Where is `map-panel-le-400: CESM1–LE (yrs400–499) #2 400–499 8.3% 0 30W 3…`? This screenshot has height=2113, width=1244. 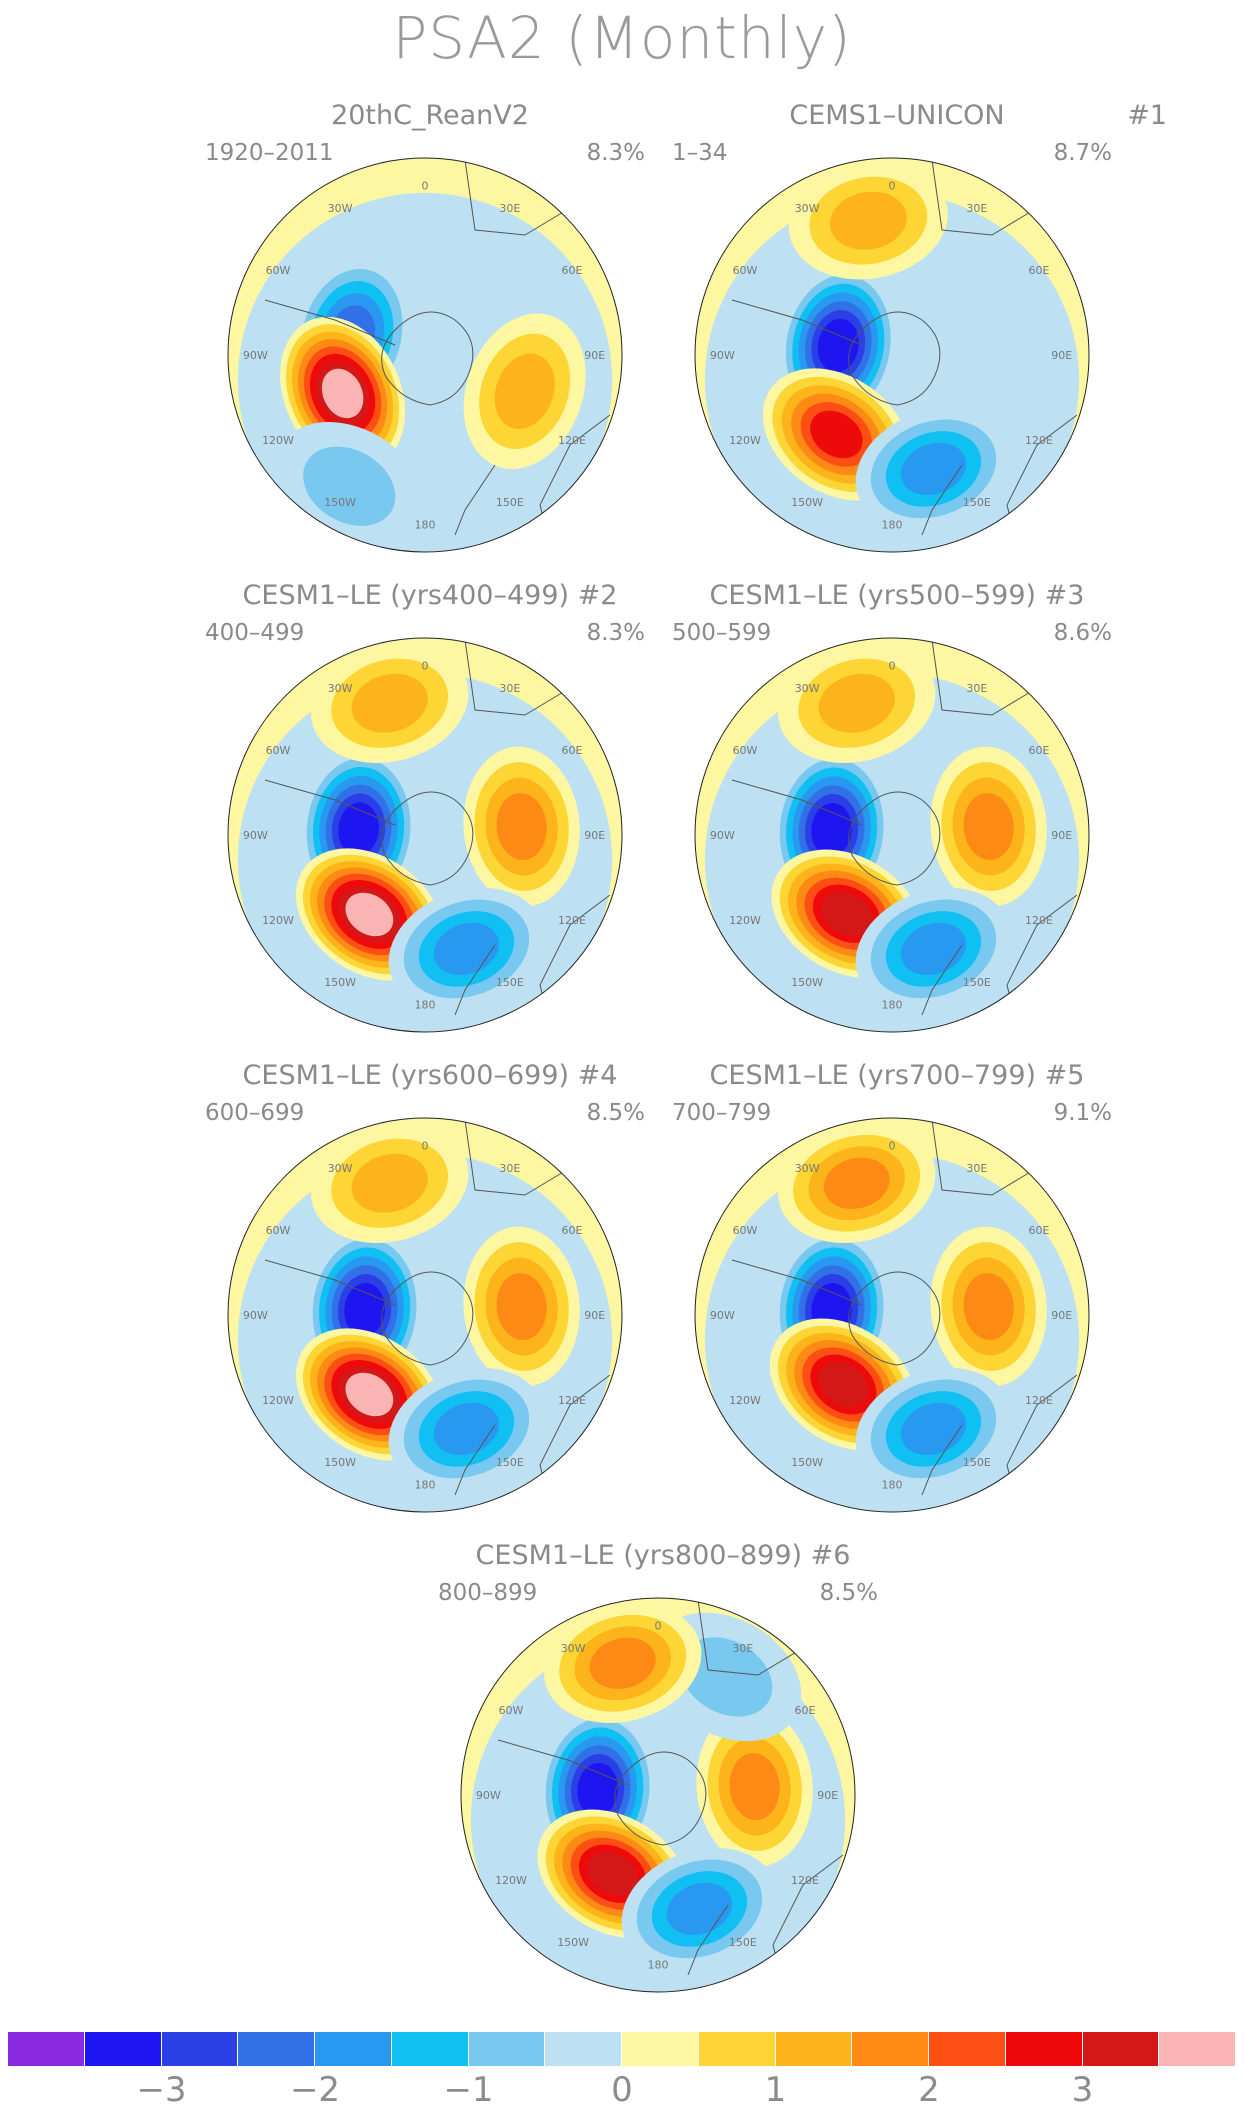 map-panel-le-400: CESM1–LE (yrs400–499) #2 400–499 8.3% 0 30W 3… is located at coordinates (430, 815).